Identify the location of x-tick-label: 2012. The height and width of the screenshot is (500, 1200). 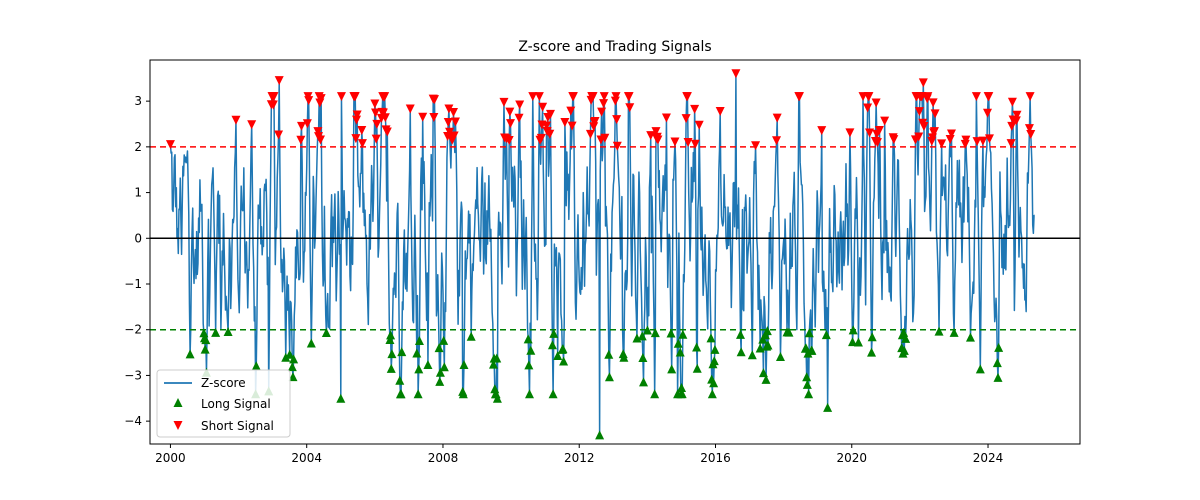
(579, 458).